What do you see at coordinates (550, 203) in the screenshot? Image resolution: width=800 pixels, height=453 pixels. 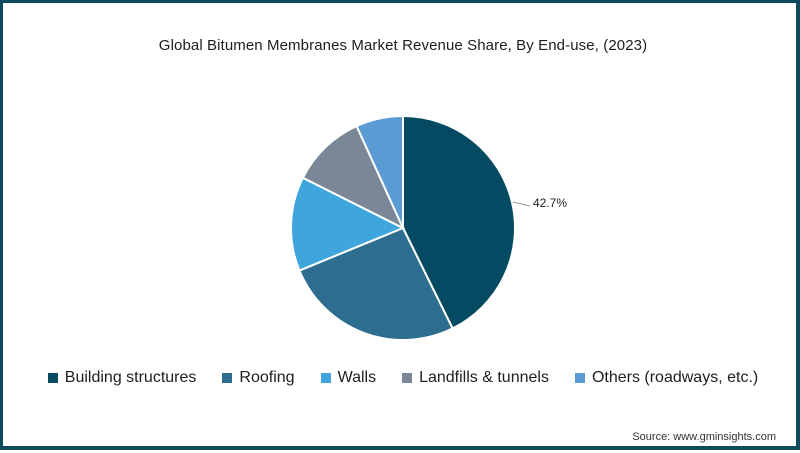 I see `slice-label-building-structures: 42.7%` at bounding box center [550, 203].